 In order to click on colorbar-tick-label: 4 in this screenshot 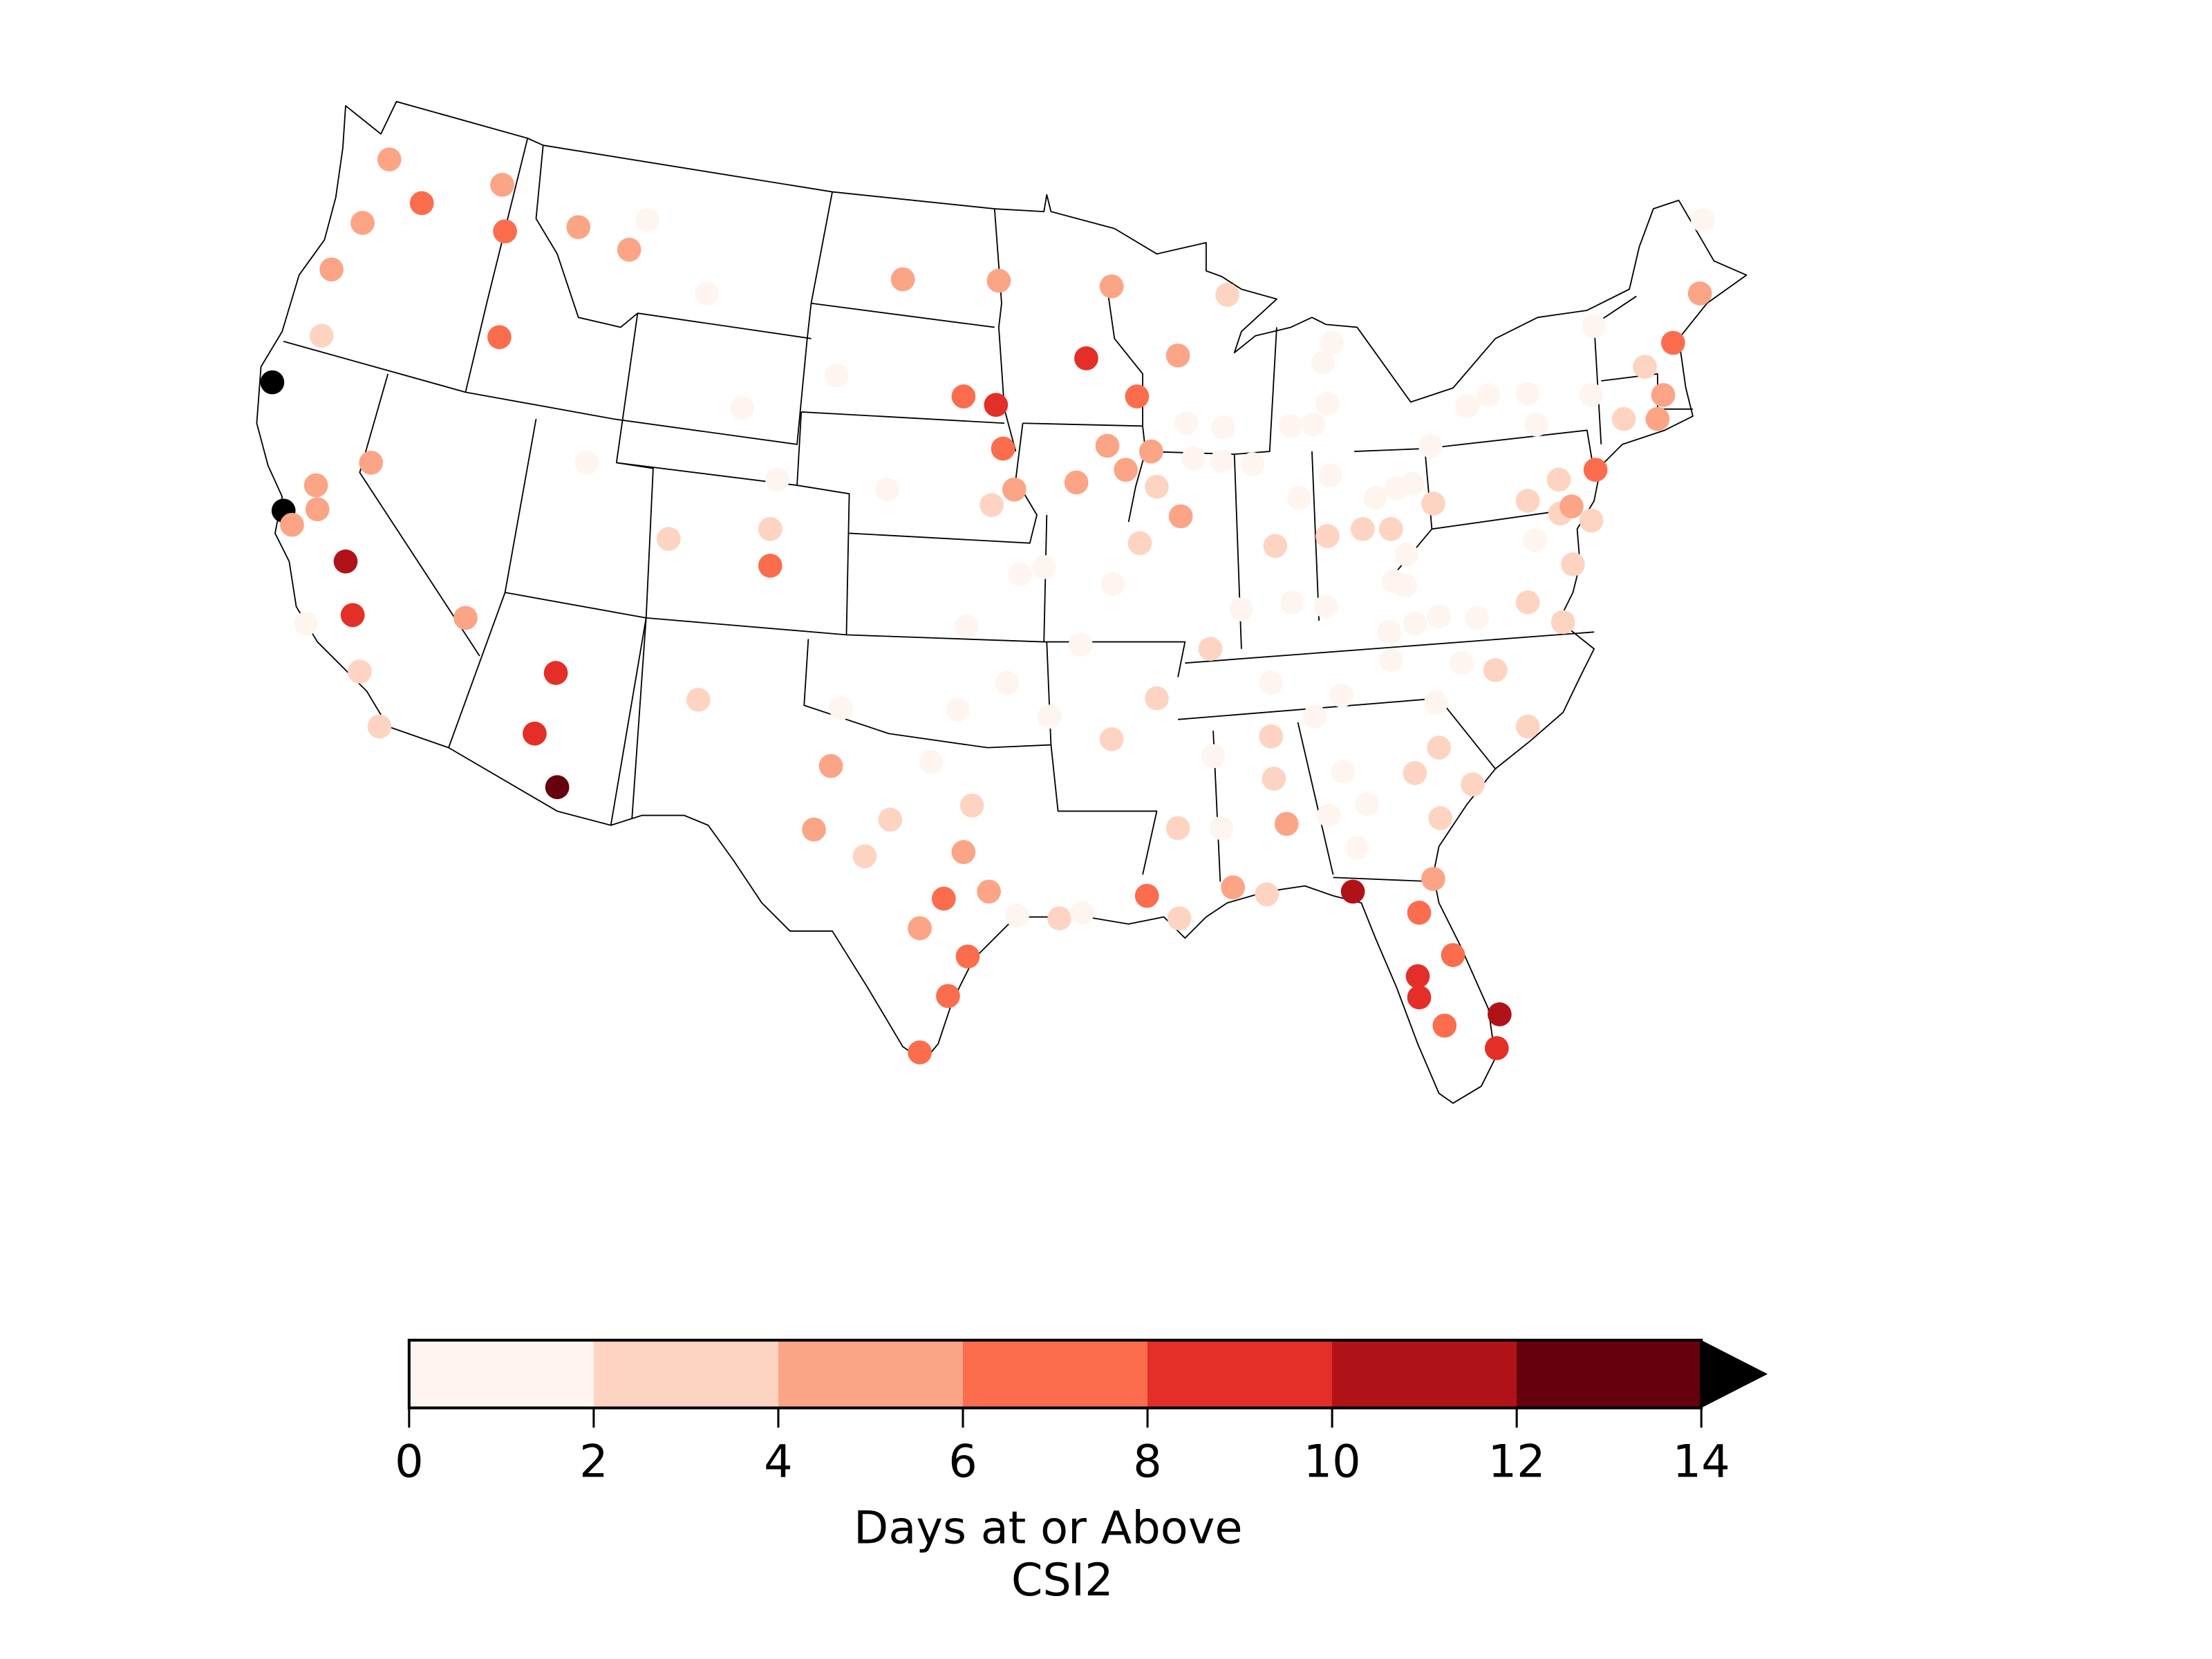, I will do `click(779, 1462)`.